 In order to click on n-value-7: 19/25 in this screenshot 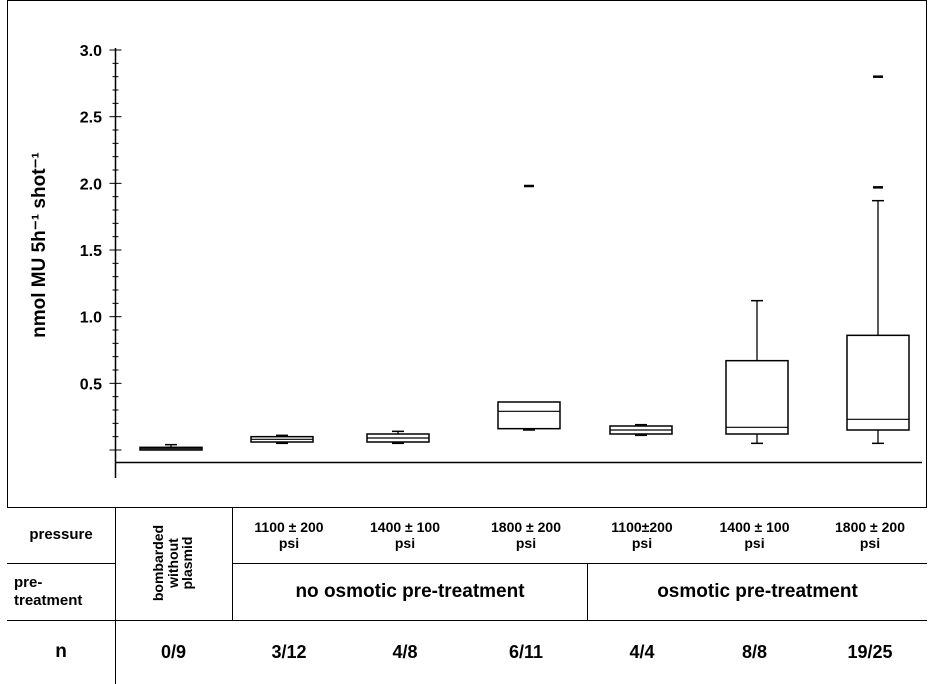, I will do `click(870, 651)`.